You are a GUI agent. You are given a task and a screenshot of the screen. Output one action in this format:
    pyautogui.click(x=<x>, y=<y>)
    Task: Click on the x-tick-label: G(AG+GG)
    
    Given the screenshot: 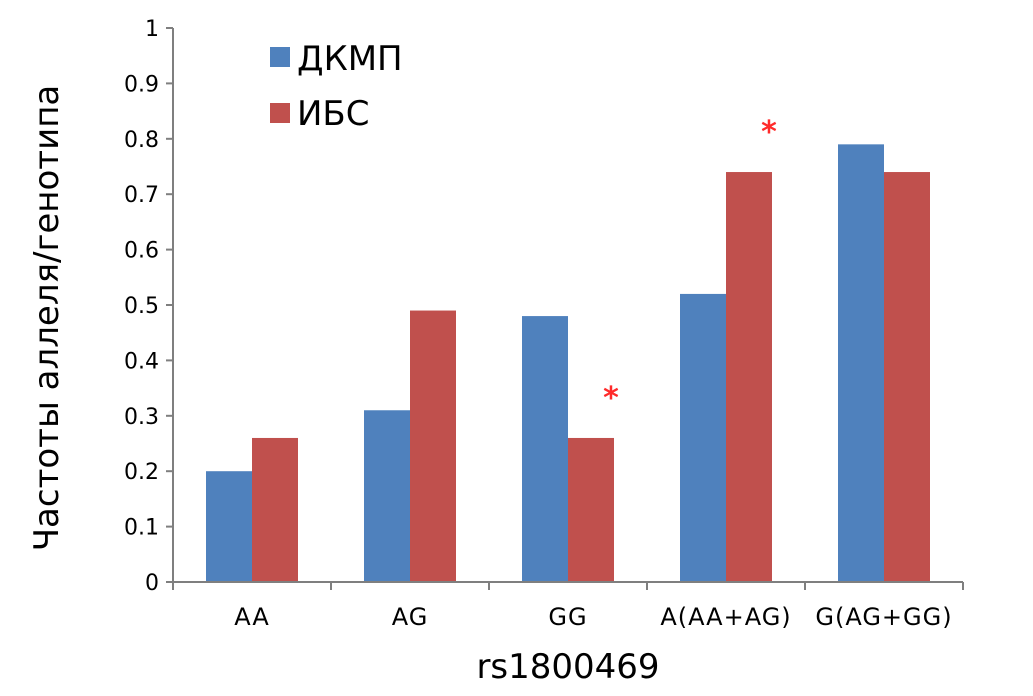 What is the action you would take?
    pyautogui.click(x=883, y=617)
    